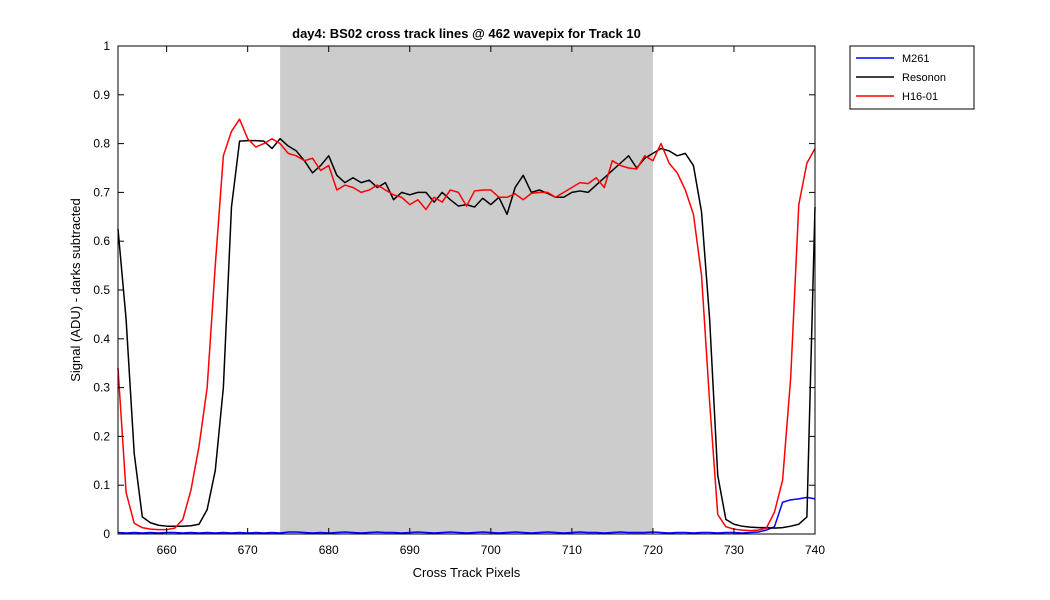 This screenshot has height=600, width=1050. I want to click on x-tick-label: 670, so click(248, 550).